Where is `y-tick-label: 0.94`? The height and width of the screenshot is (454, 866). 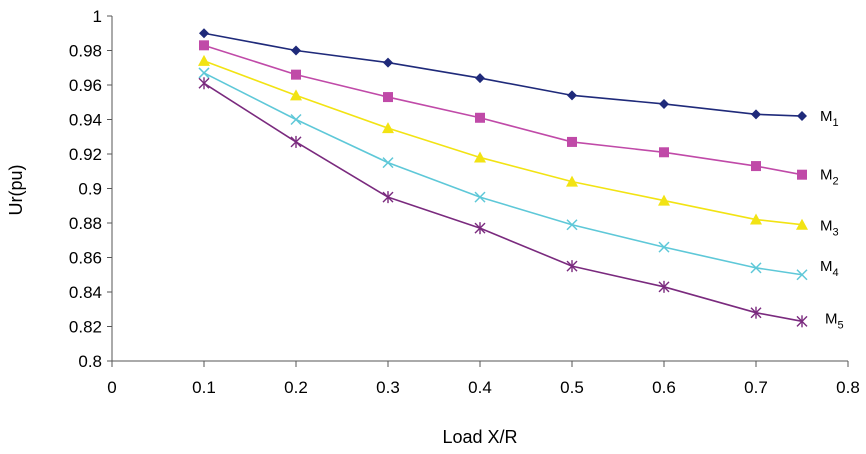 y-tick-label: 0.94 is located at coordinates (85, 120).